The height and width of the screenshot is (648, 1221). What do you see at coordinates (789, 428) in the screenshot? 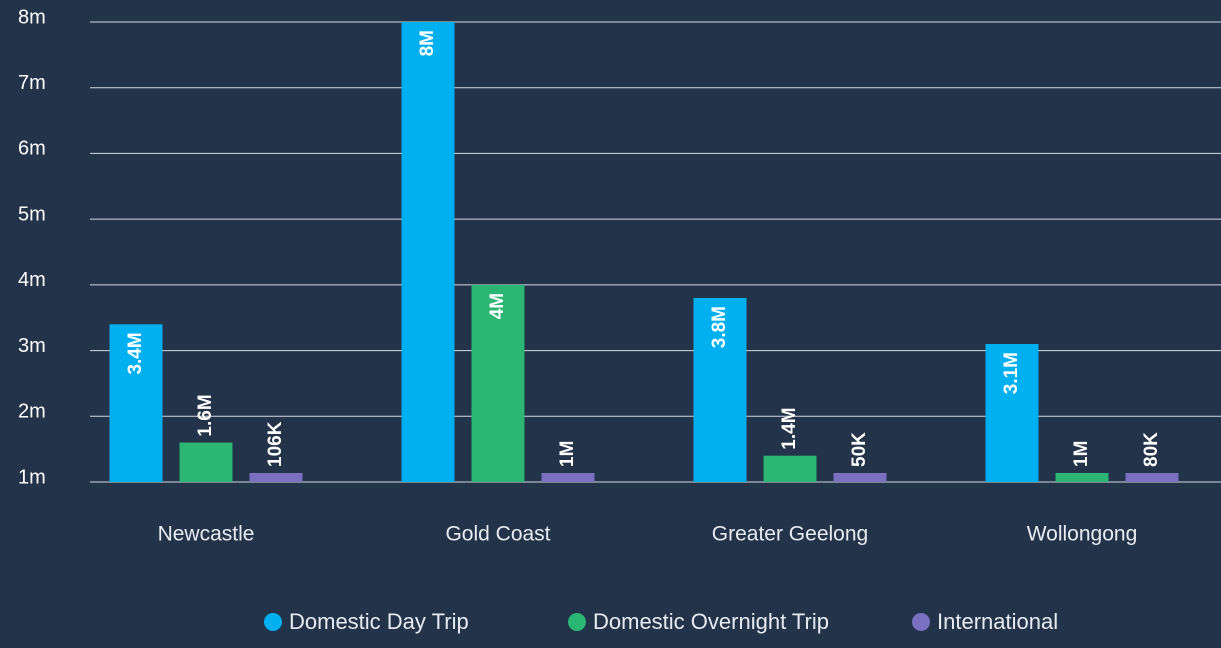
I see `value-label: 1.4M` at bounding box center [789, 428].